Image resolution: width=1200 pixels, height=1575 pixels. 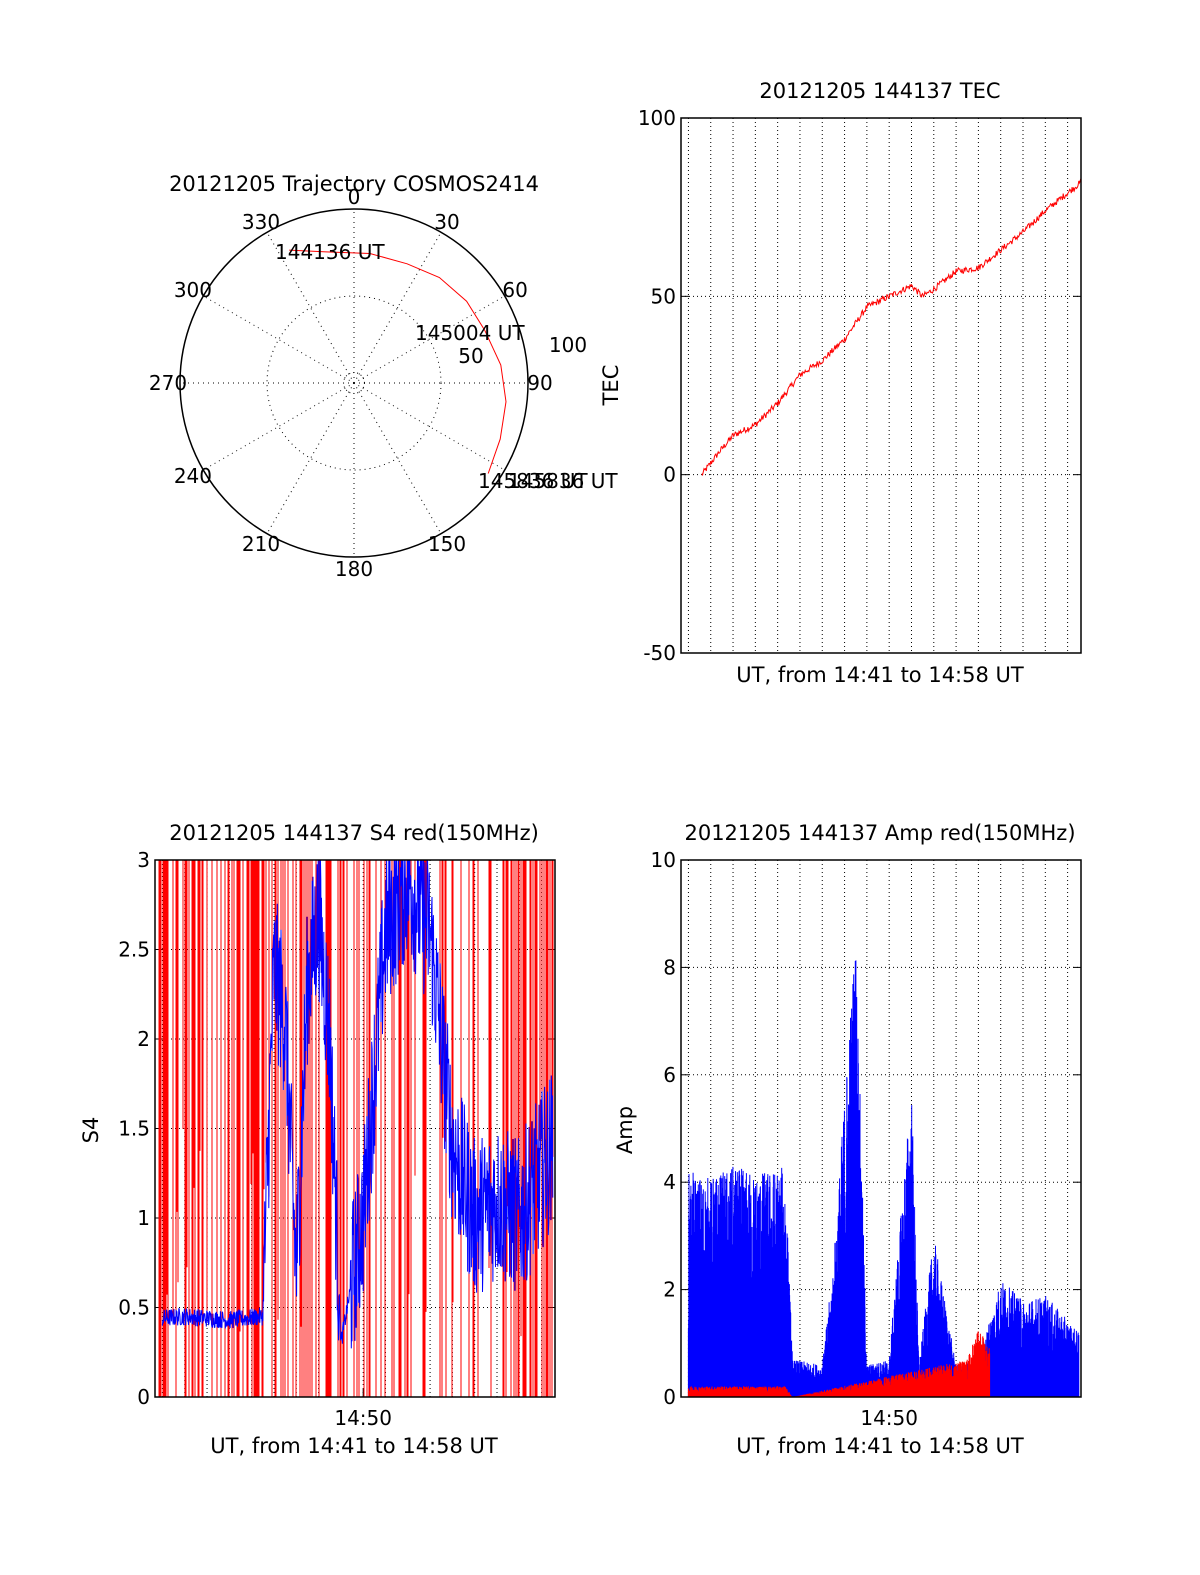 What do you see at coordinates (134, 950) in the screenshot?
I see `y-tick-label: 2.5` at bounding box center [134, 950].